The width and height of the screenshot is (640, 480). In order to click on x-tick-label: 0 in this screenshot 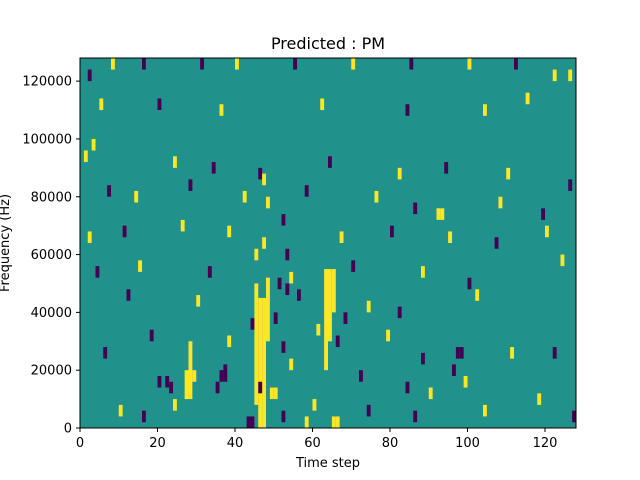, I will do `click(80, 443)`.